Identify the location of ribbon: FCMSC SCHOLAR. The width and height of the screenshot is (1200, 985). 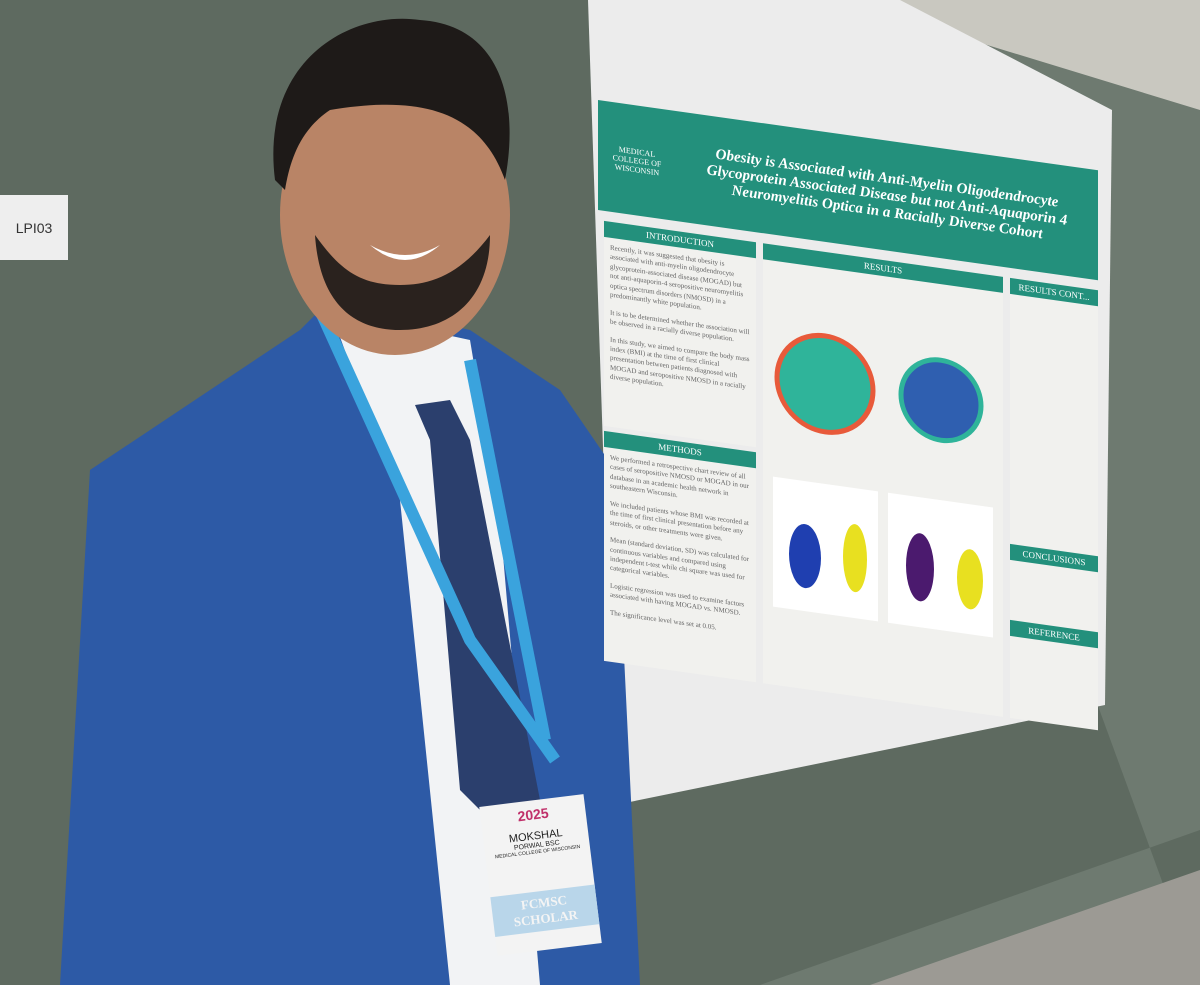
(545, 910).